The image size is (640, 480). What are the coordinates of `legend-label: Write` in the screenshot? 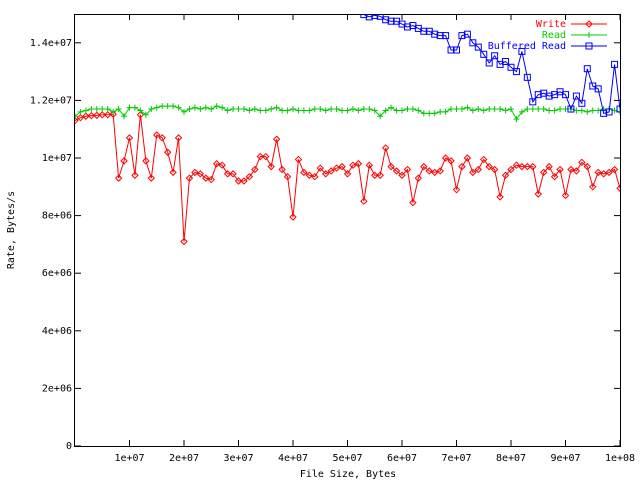 It's located at (551, 24).